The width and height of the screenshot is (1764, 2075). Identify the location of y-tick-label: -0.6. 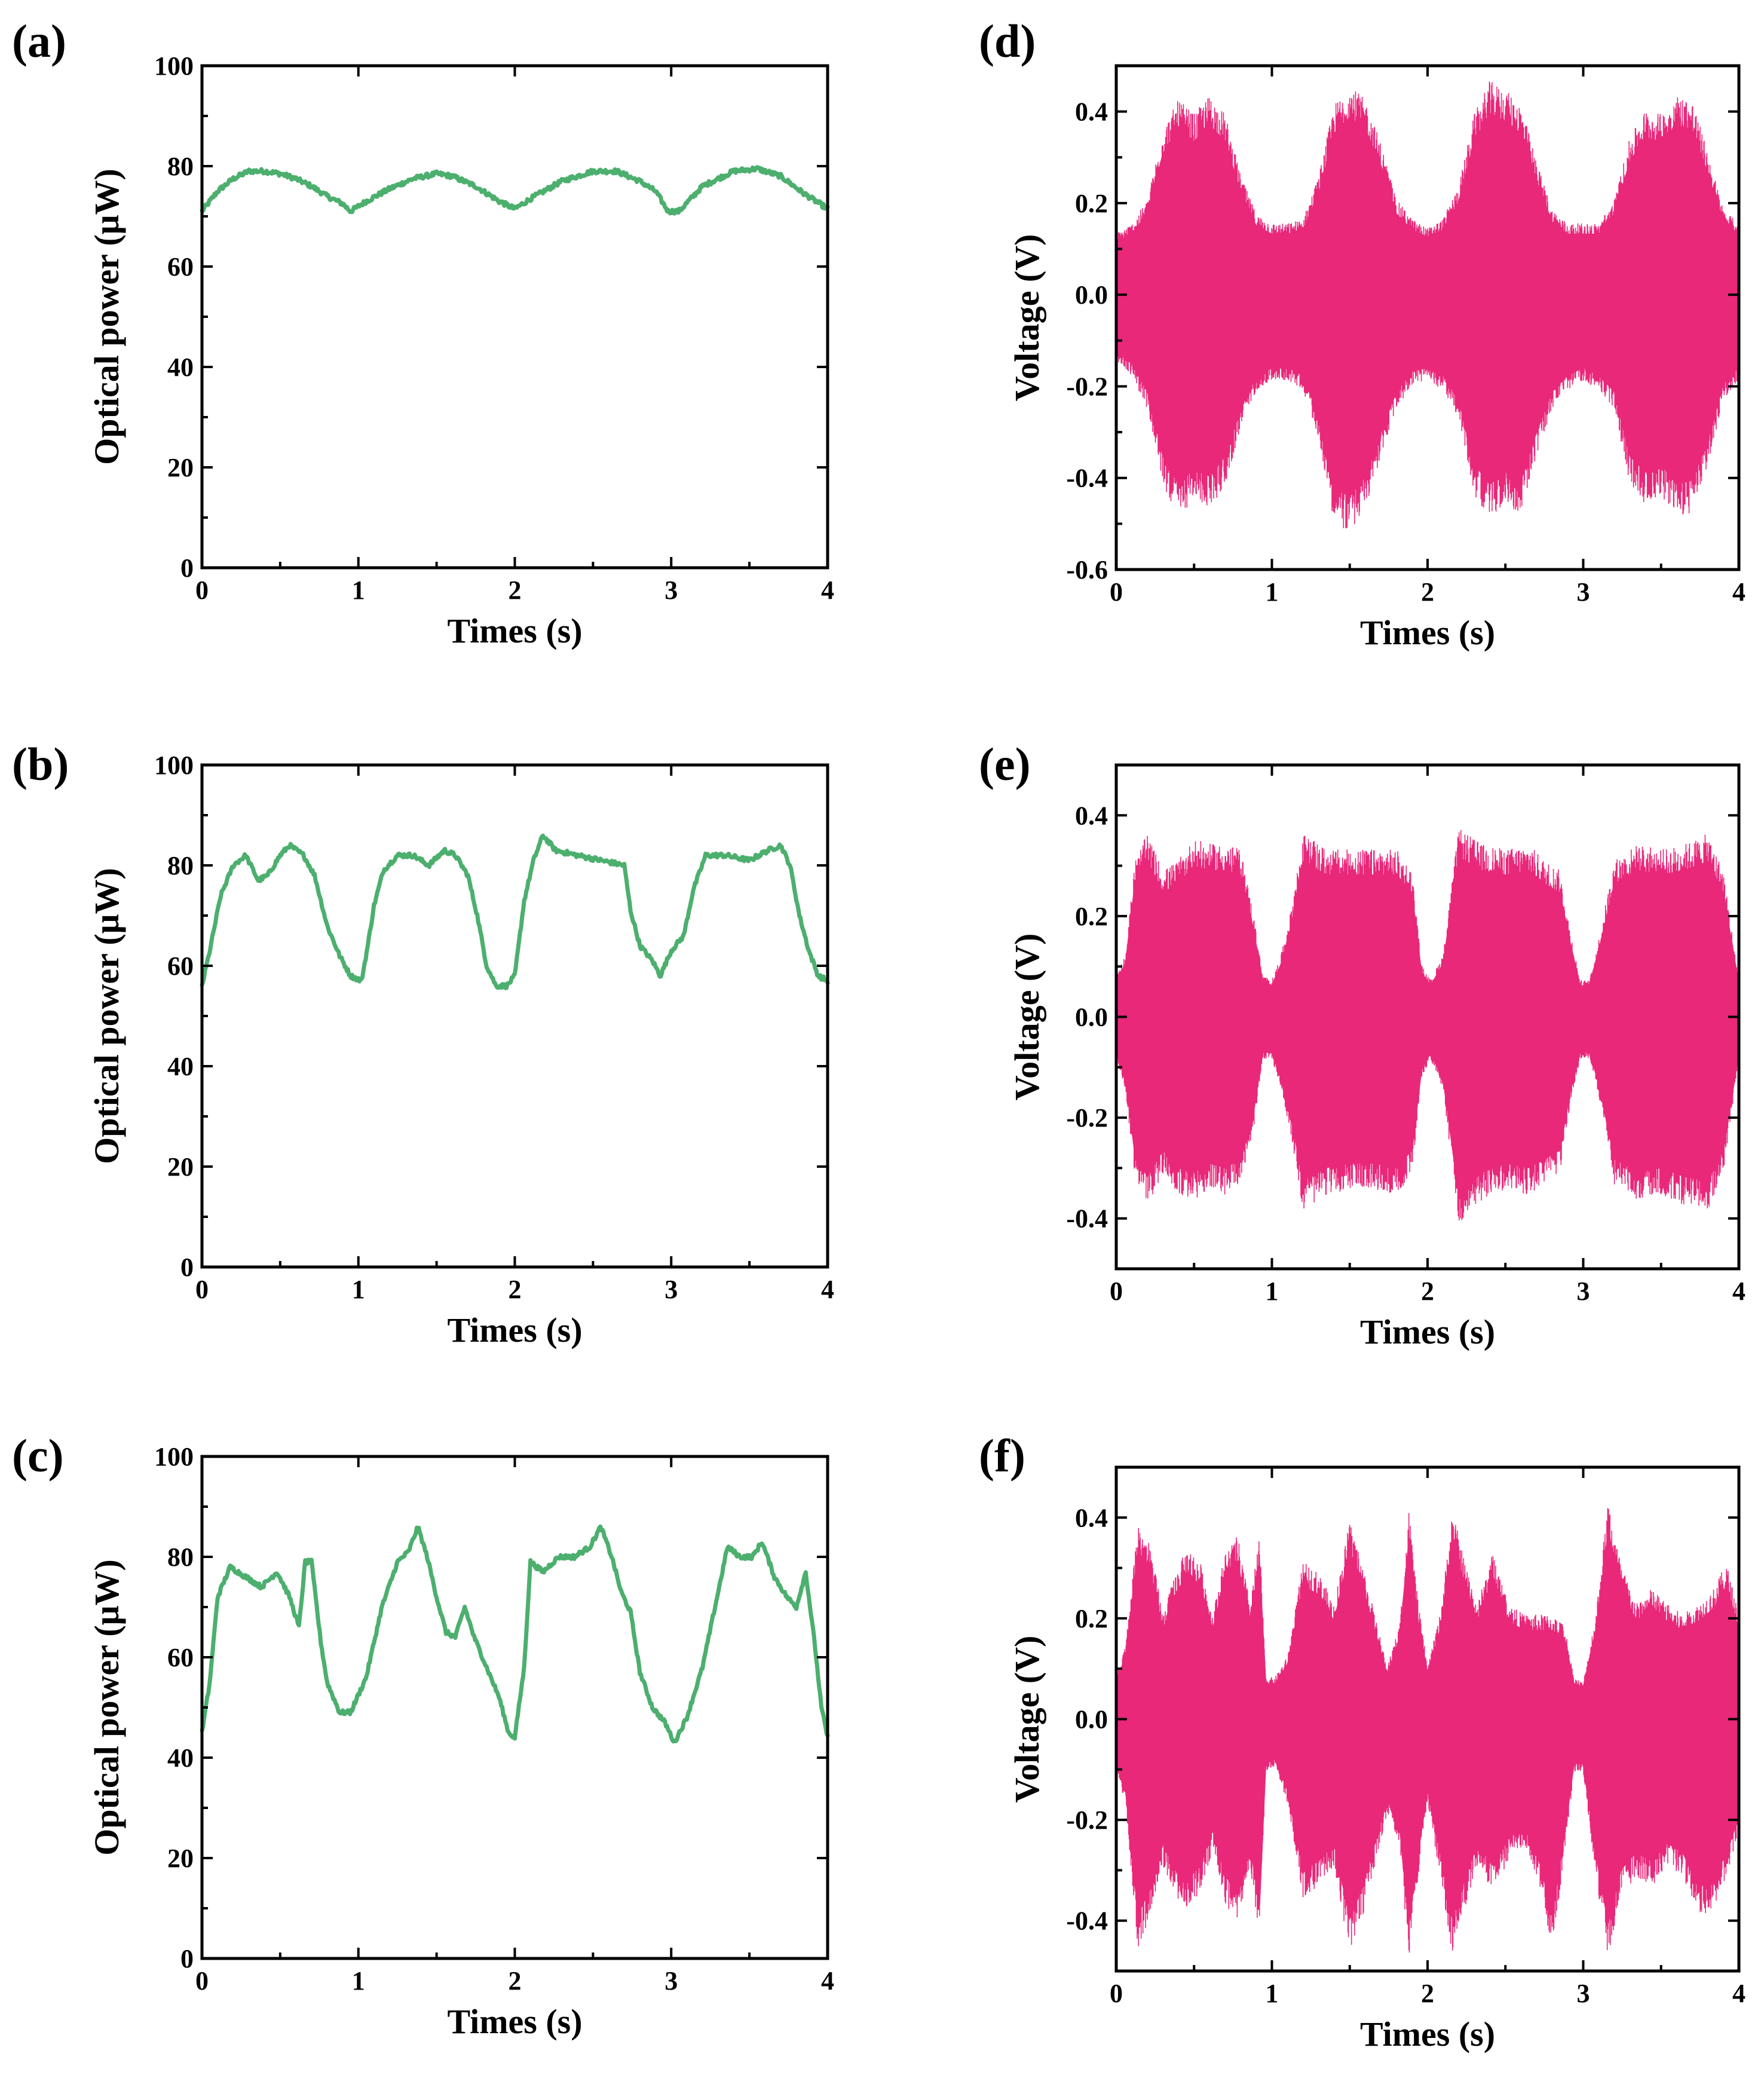
(1087, 569).